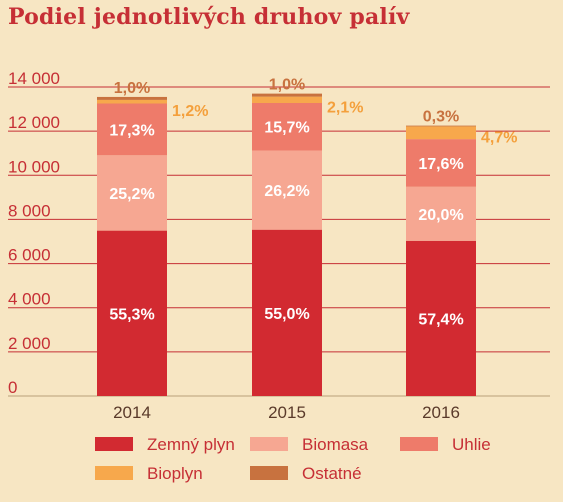 This screenshot has width=563, height=502. I want to click on x-tick-label: 2015, so click(287, 412).